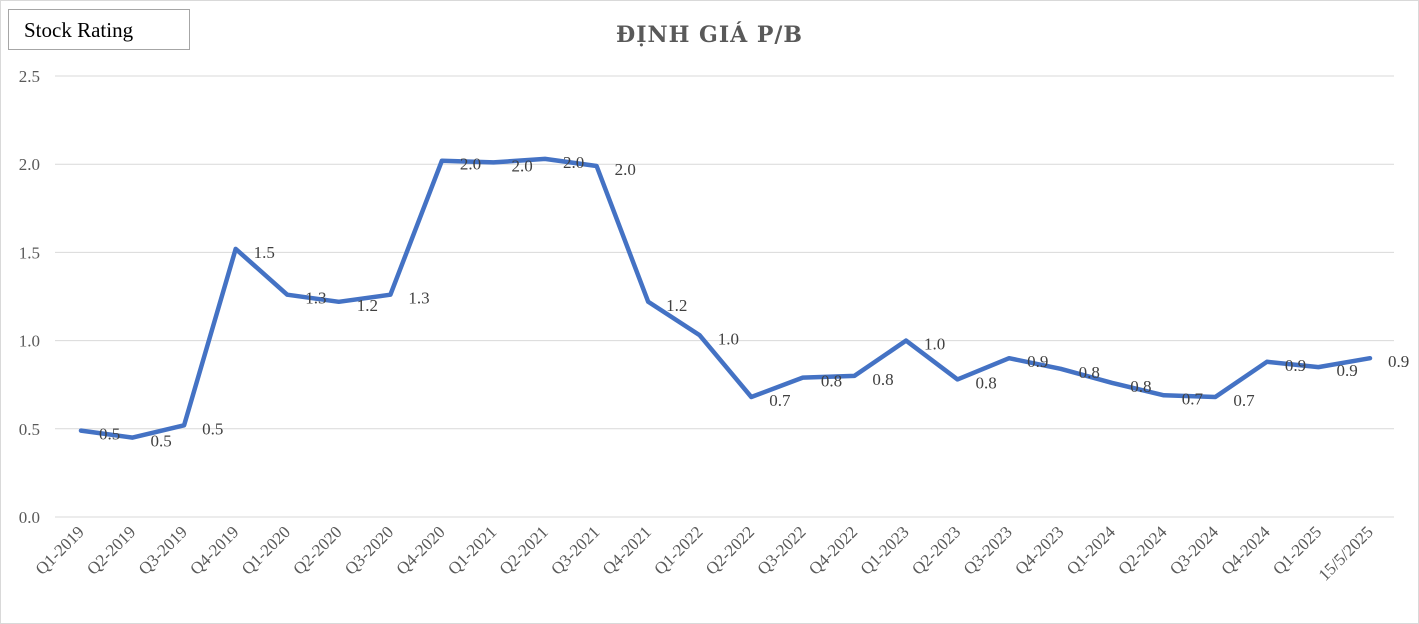  What do you see at coordinates (163, 550) in the screenshot?
I see `x-tick-label: Q3-2019` at bounding box center [163, 550].